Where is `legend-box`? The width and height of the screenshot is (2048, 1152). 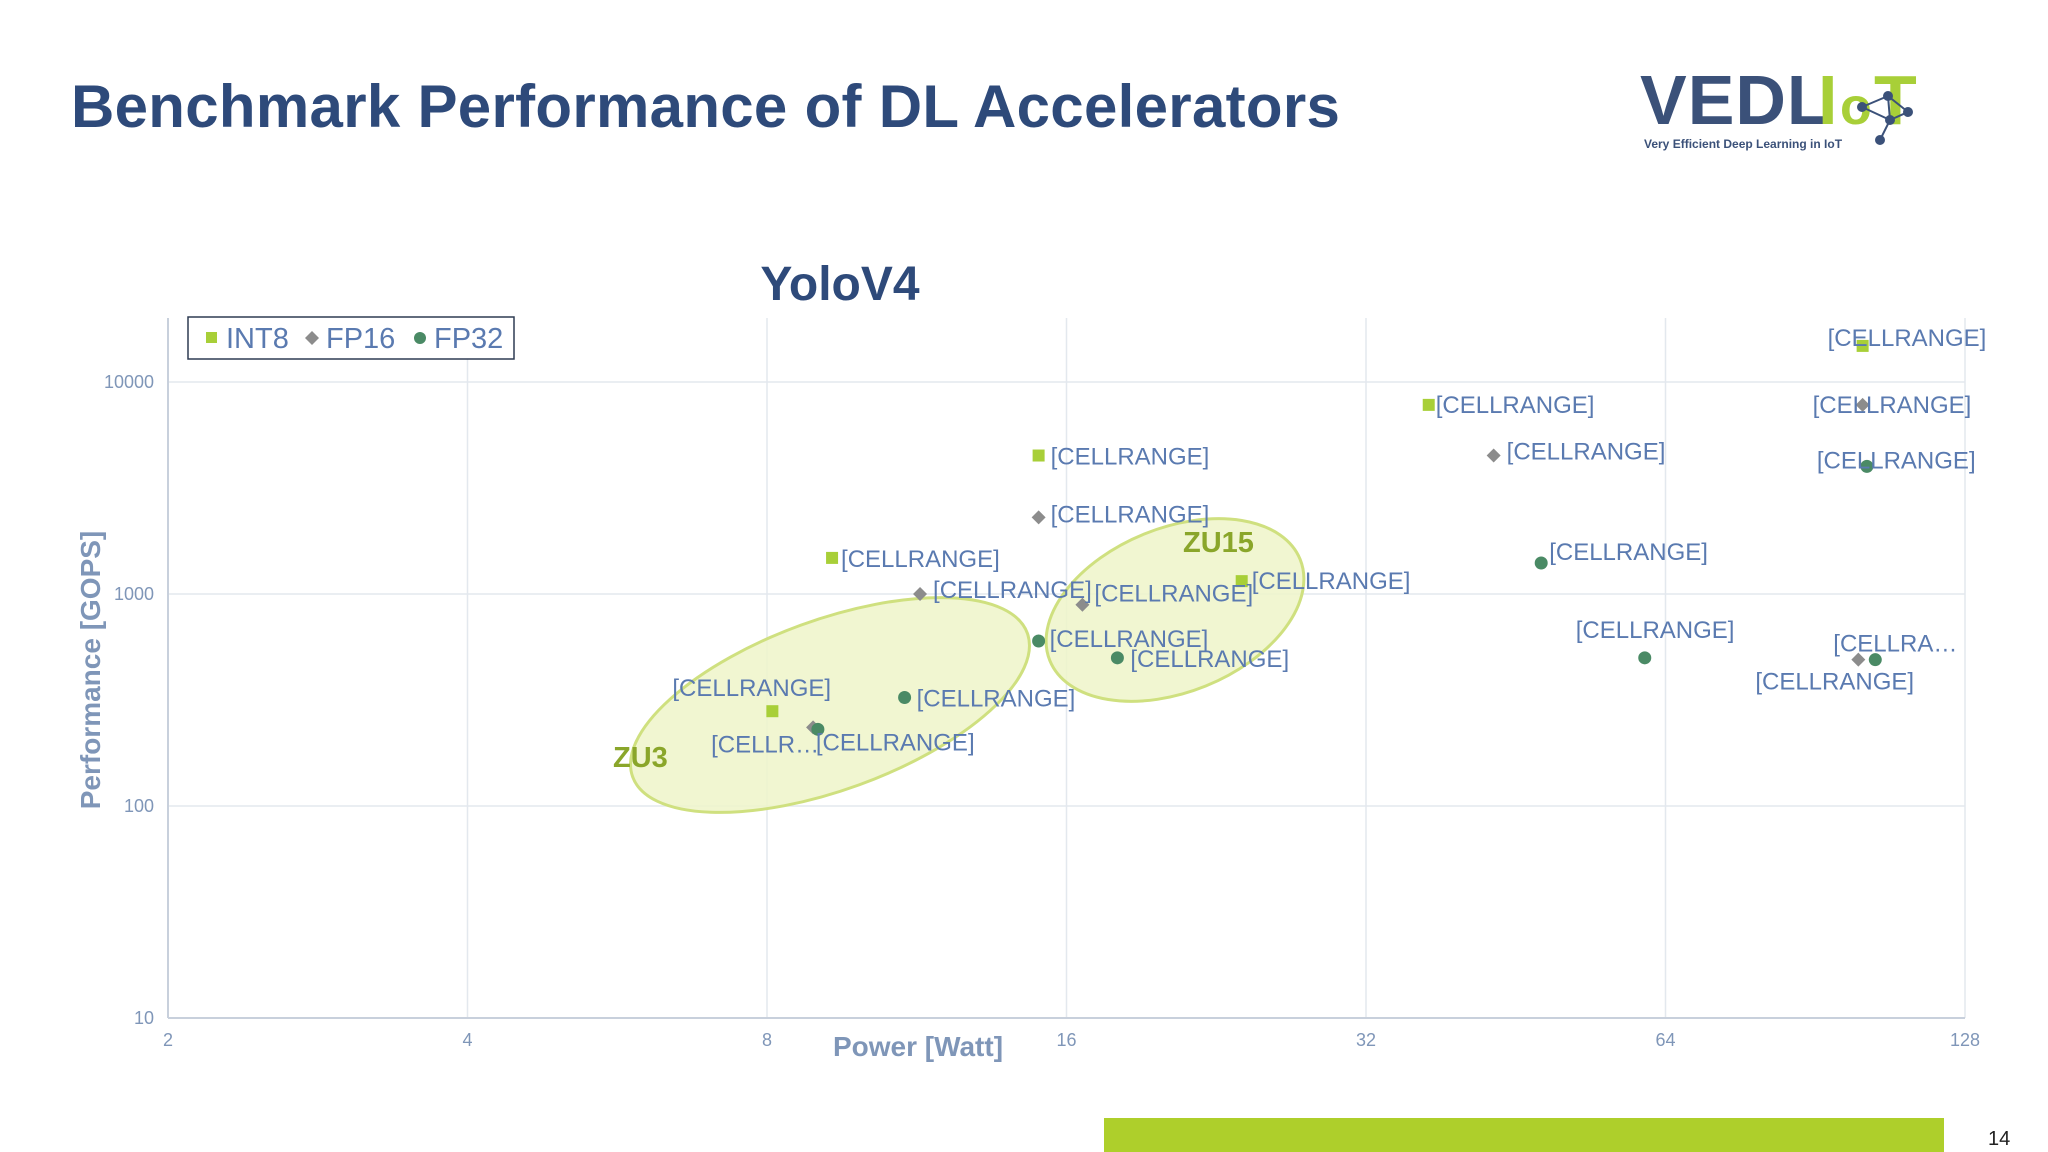
legend-box is located at coordinates (351, 338).